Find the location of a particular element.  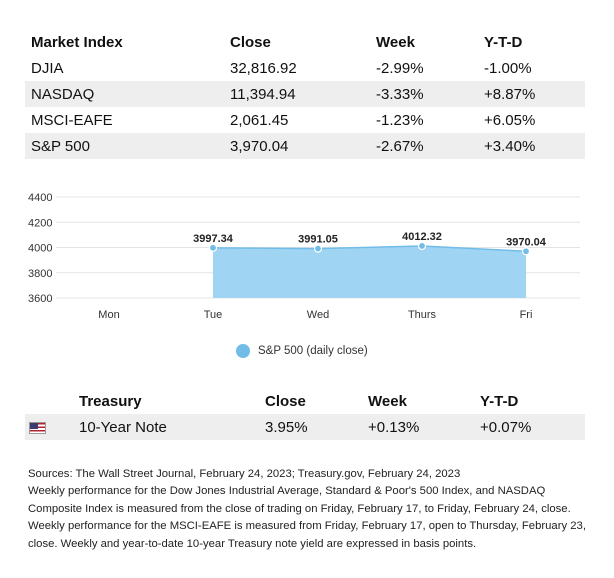

table-header-row: Treasury Close Week Y-T-D is located at coordinates (305, 401).